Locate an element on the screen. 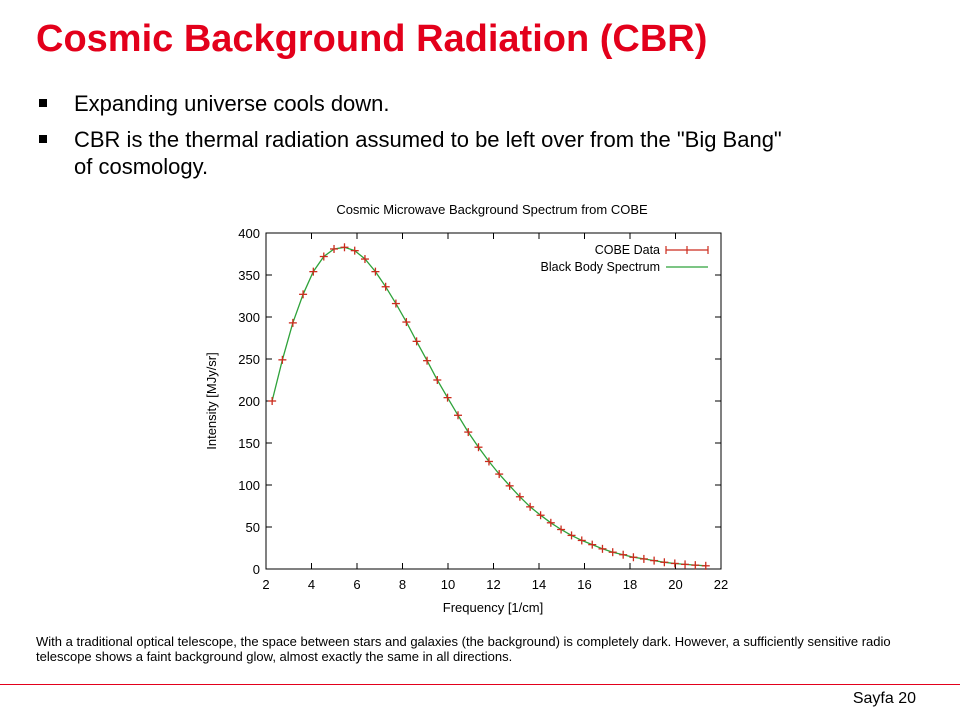 This screenshot has height=720, width=960. y-tick-label: 200 is located at coordinates (249, 401).